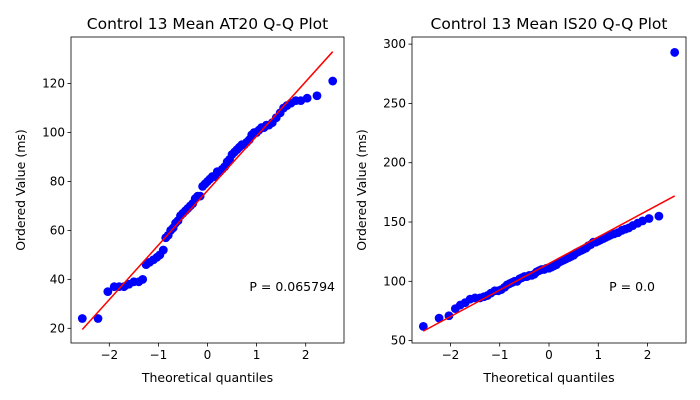 The width and height of the screenshot is (700, 400). What do you see at coordinates (57, 279) in the screenshot?
I see `y-tick-label: 40` at bounding box center [57, 279].